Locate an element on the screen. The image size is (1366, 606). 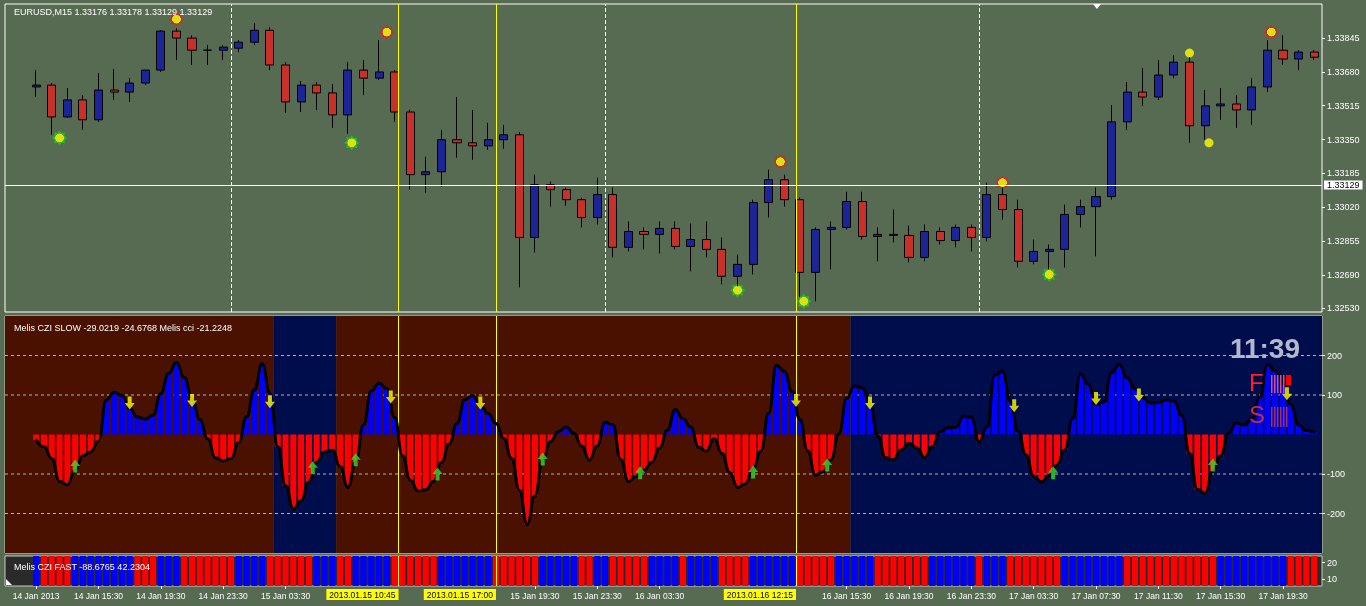
x-tick-label: 17 Jan 11:30 is located at coordinates (1158, 595).